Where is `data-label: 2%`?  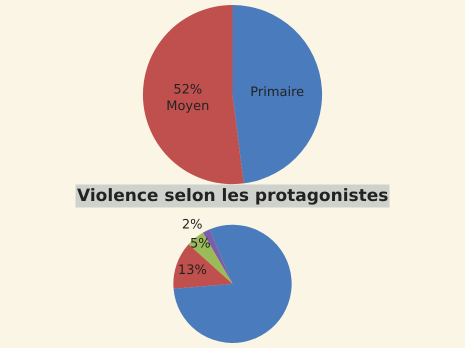
data-label: 2% is located at coordinates (192, 224).